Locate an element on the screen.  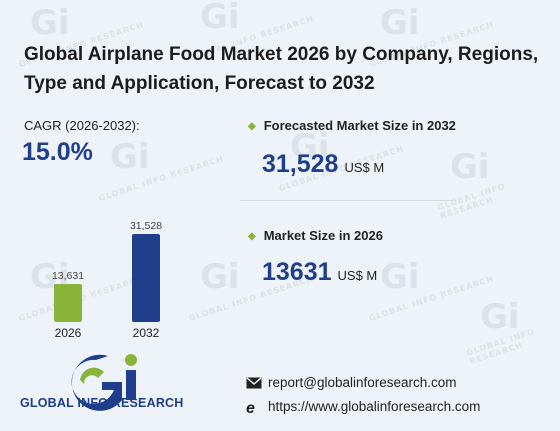
category-label: 2026 is located at coordinates (68, 333).